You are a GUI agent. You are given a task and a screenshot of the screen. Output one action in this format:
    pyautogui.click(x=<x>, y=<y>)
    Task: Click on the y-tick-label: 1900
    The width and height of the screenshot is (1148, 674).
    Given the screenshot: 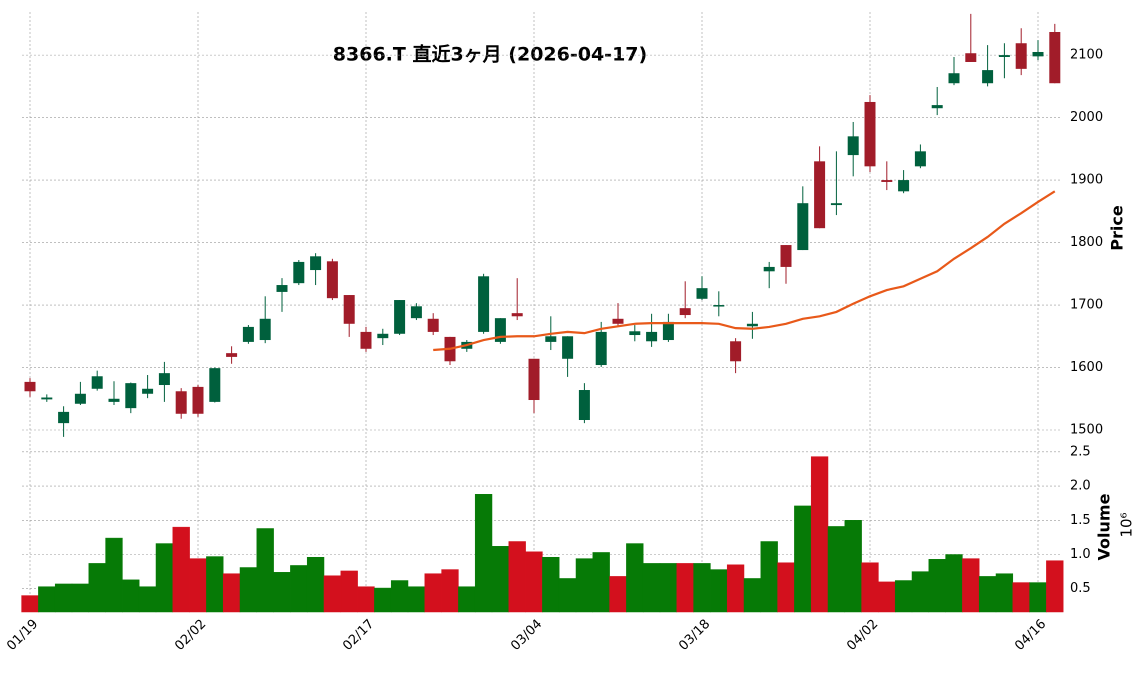 What is the action you would take?
    pyautogui.click(x=1086, y=180)
    